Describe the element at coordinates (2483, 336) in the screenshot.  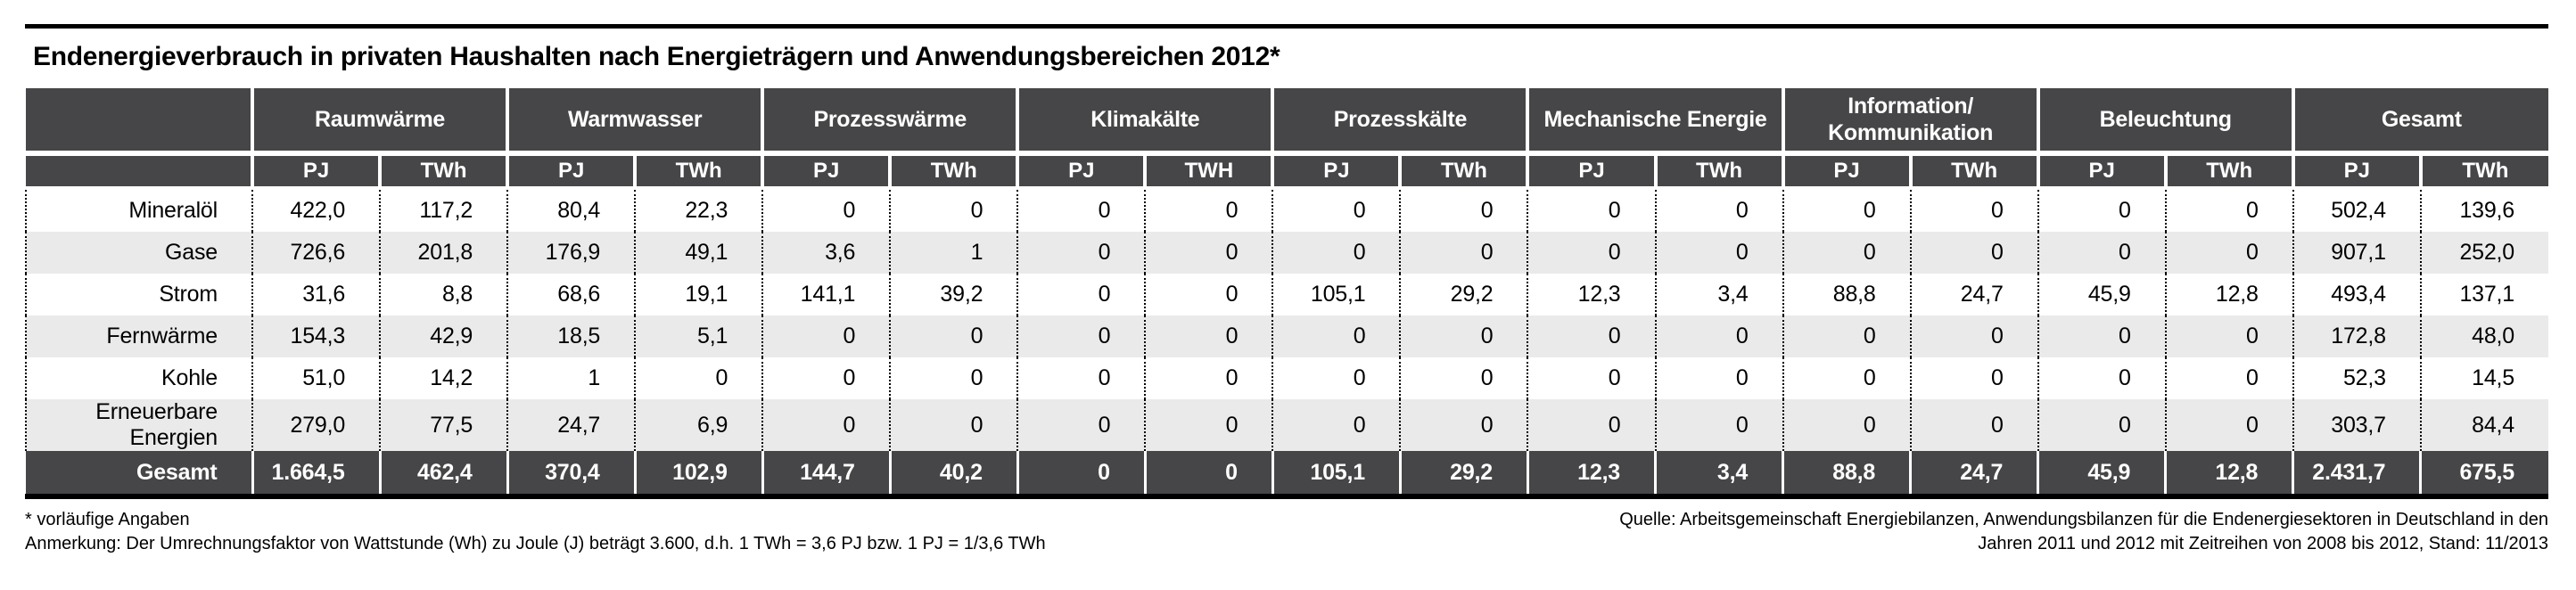
I see `cell: 48,0` at that location.